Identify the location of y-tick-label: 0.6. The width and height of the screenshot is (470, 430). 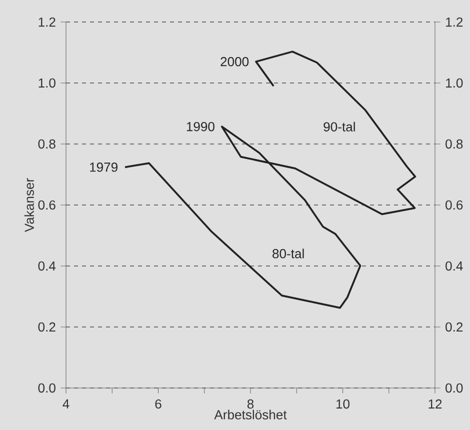
(47, 205).